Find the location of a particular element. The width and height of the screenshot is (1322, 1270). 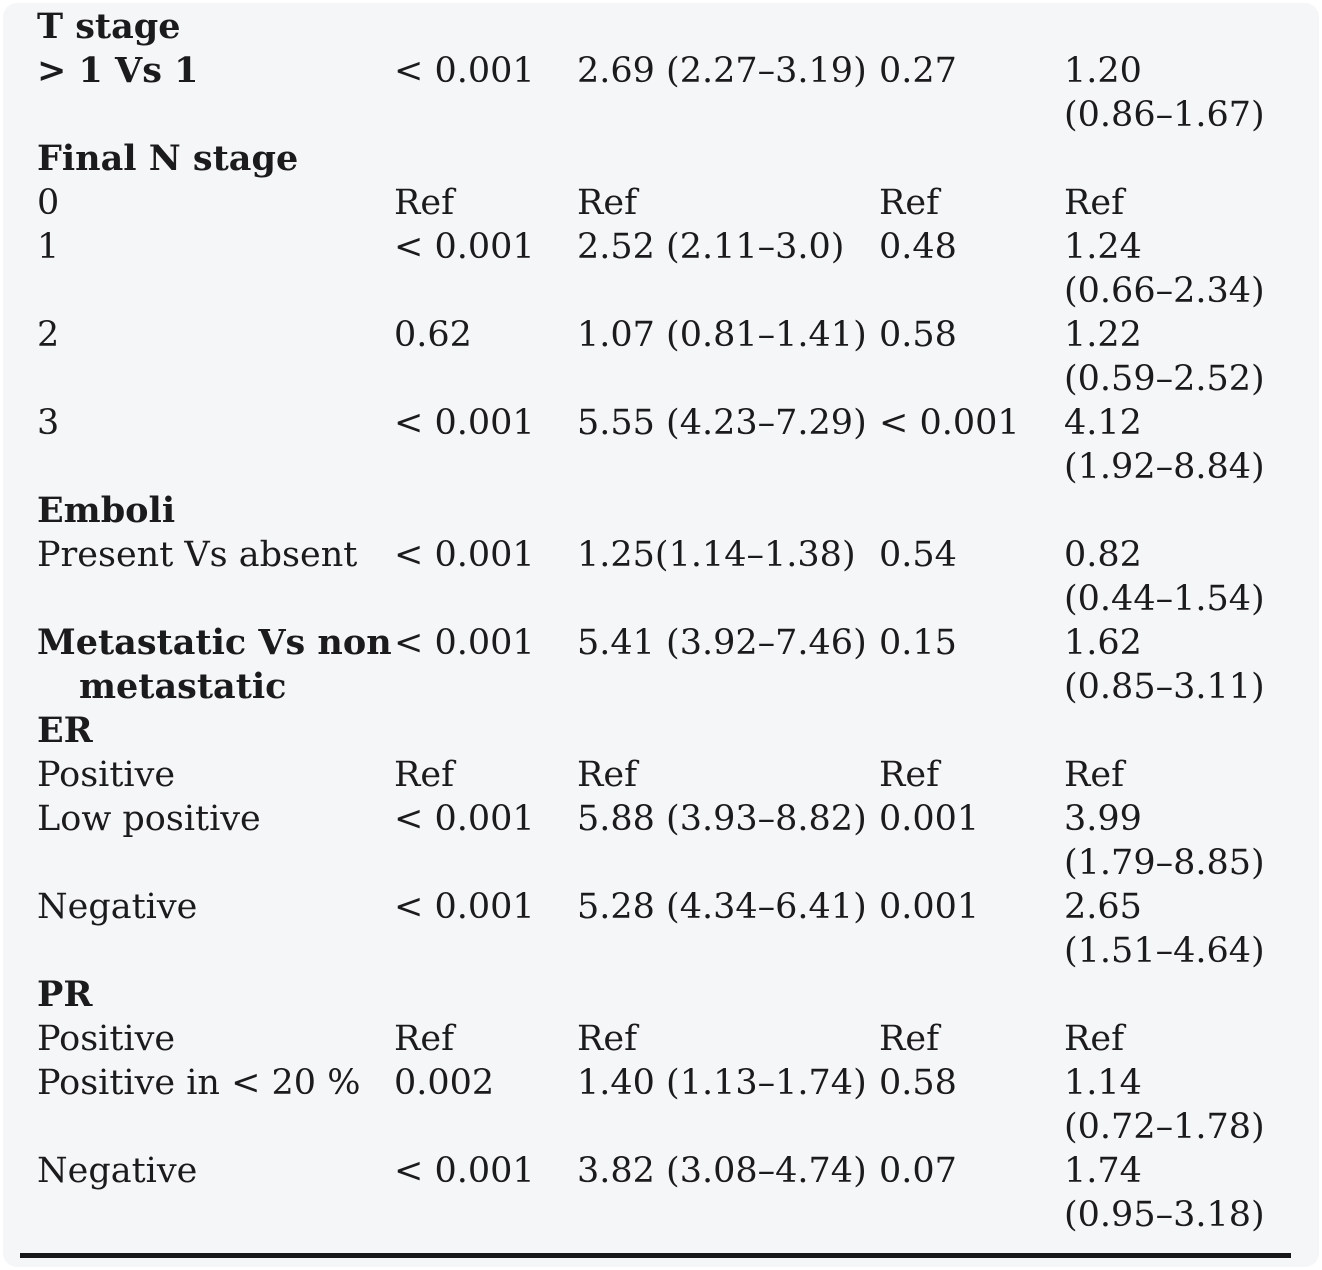

section-label: Final N stage is located at coordinates (168, 158).